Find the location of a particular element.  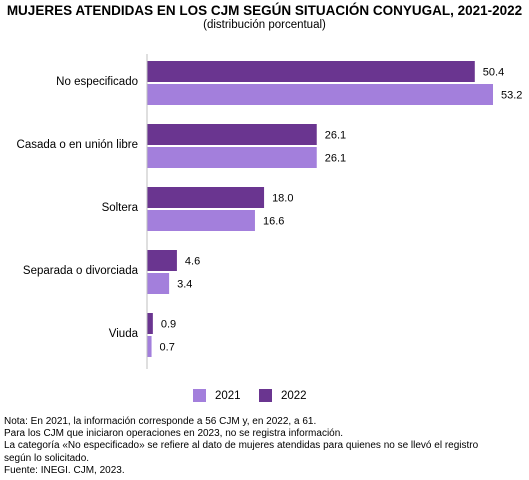

value-label-2022: 4.6 is located at coordinates (192, 262).